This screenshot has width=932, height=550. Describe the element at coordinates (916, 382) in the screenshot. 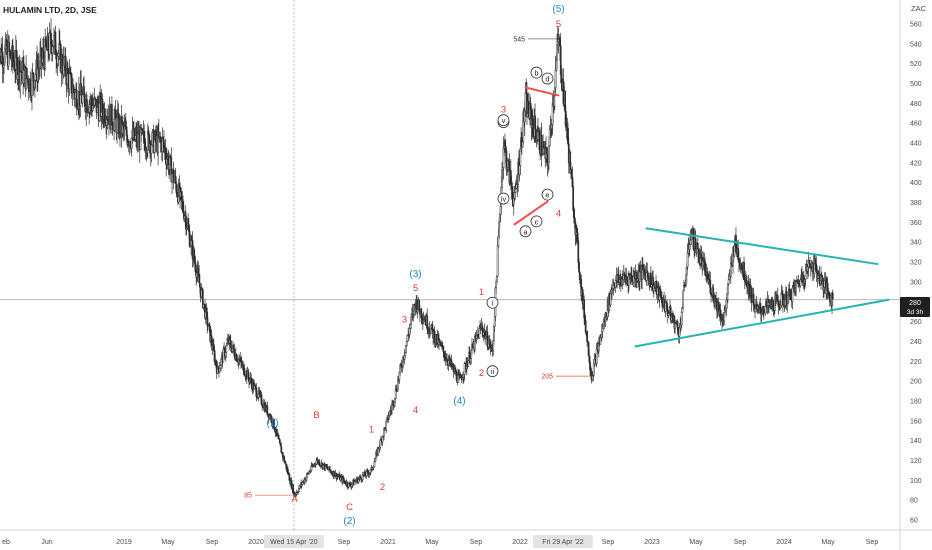

I see `price-tick-label: 200` at that location.